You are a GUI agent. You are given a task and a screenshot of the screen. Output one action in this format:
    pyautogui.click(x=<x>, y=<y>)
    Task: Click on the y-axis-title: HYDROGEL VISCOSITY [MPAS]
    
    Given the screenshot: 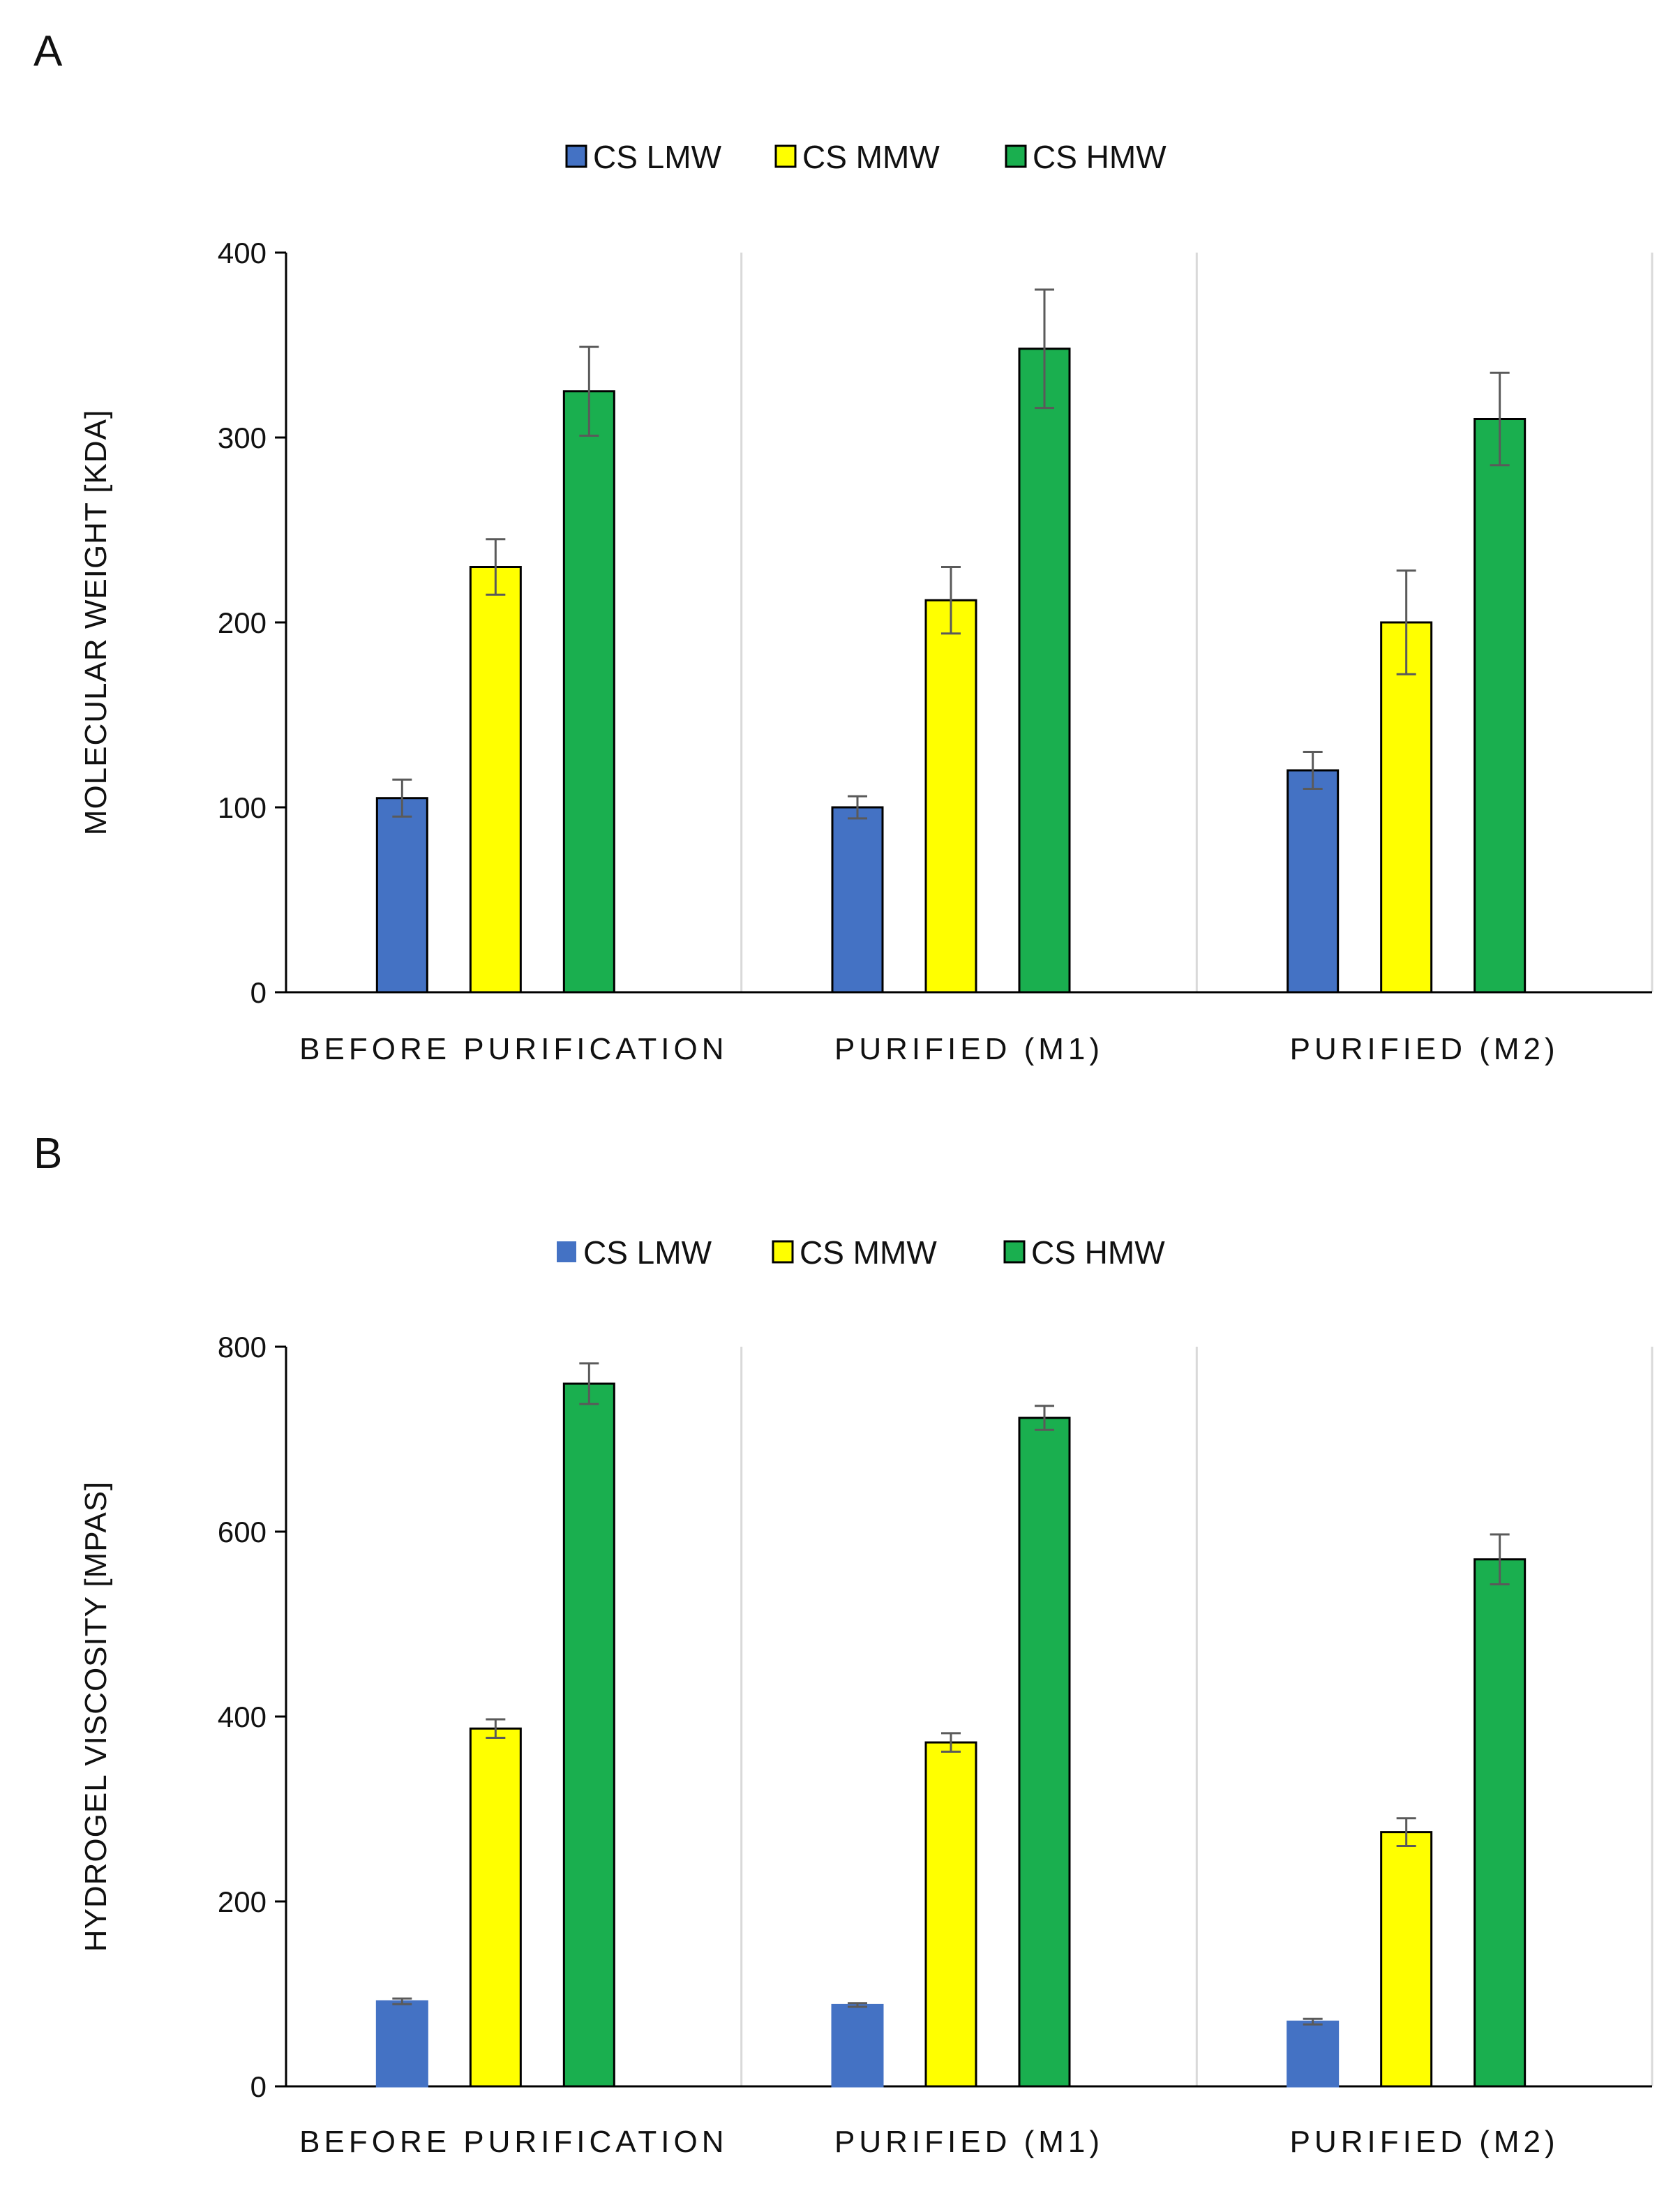 What is the action you would take?
    pyautogui.click(x=96, y=1716)
    